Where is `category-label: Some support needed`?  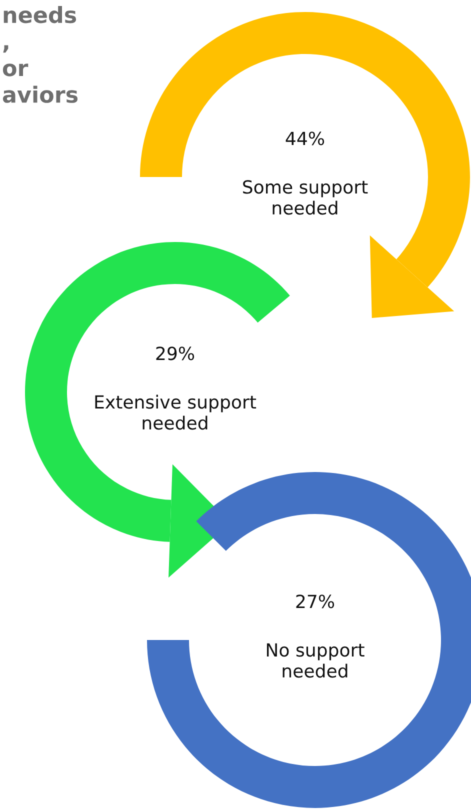 category-label: Some support needed is located at coordinates (305, 197).